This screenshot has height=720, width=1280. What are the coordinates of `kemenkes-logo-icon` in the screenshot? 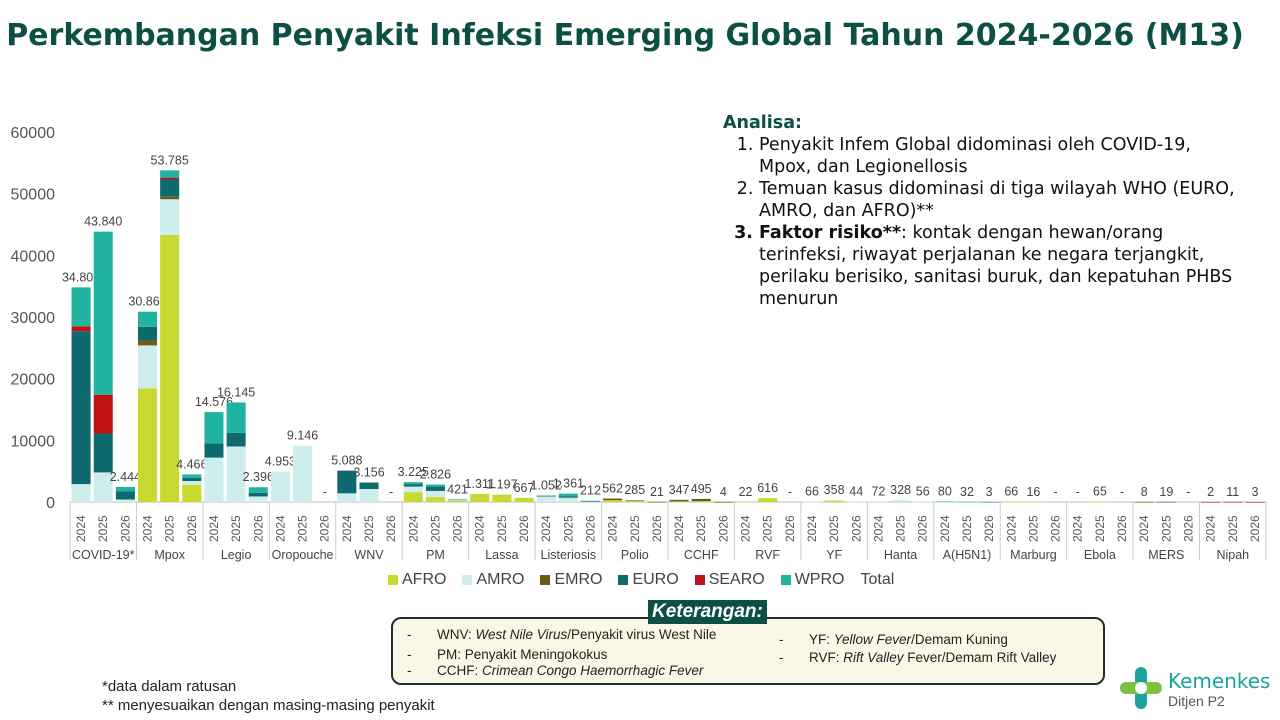 It's located at (1141, 688).